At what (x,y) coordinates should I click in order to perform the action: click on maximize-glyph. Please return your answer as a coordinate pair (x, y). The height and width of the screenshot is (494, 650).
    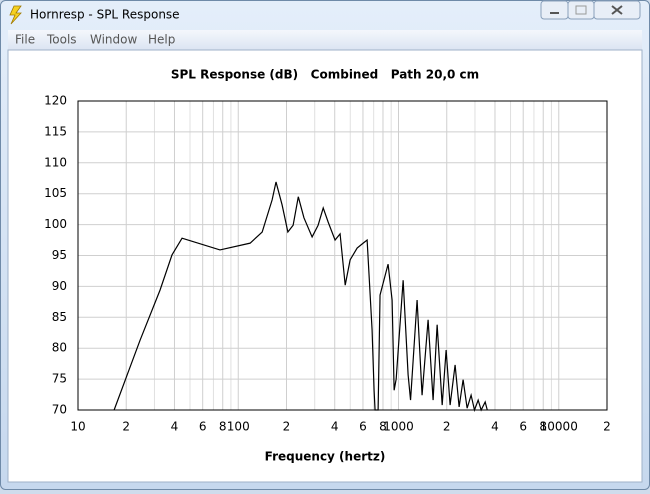
    Looking at the image, I should click on (581, 10).